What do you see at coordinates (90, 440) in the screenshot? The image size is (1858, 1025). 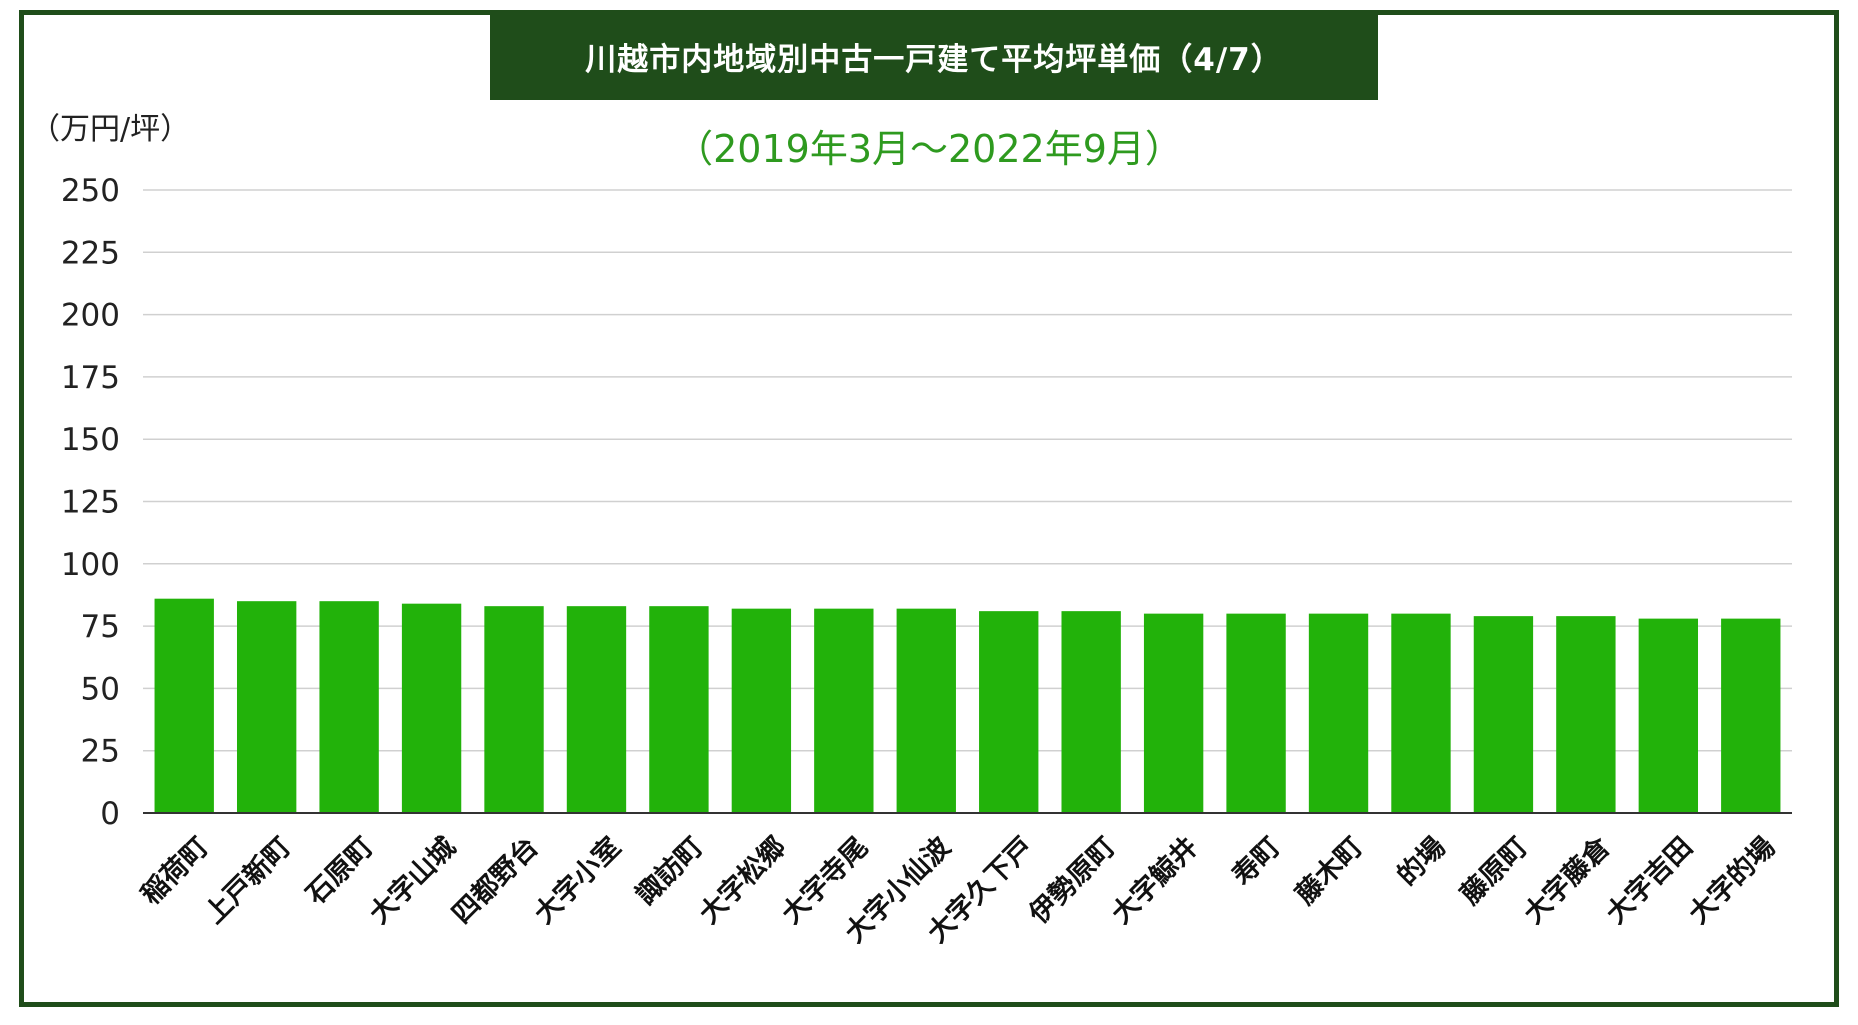 I see `y-tick-label: 150` at bounding box center [90, 440].